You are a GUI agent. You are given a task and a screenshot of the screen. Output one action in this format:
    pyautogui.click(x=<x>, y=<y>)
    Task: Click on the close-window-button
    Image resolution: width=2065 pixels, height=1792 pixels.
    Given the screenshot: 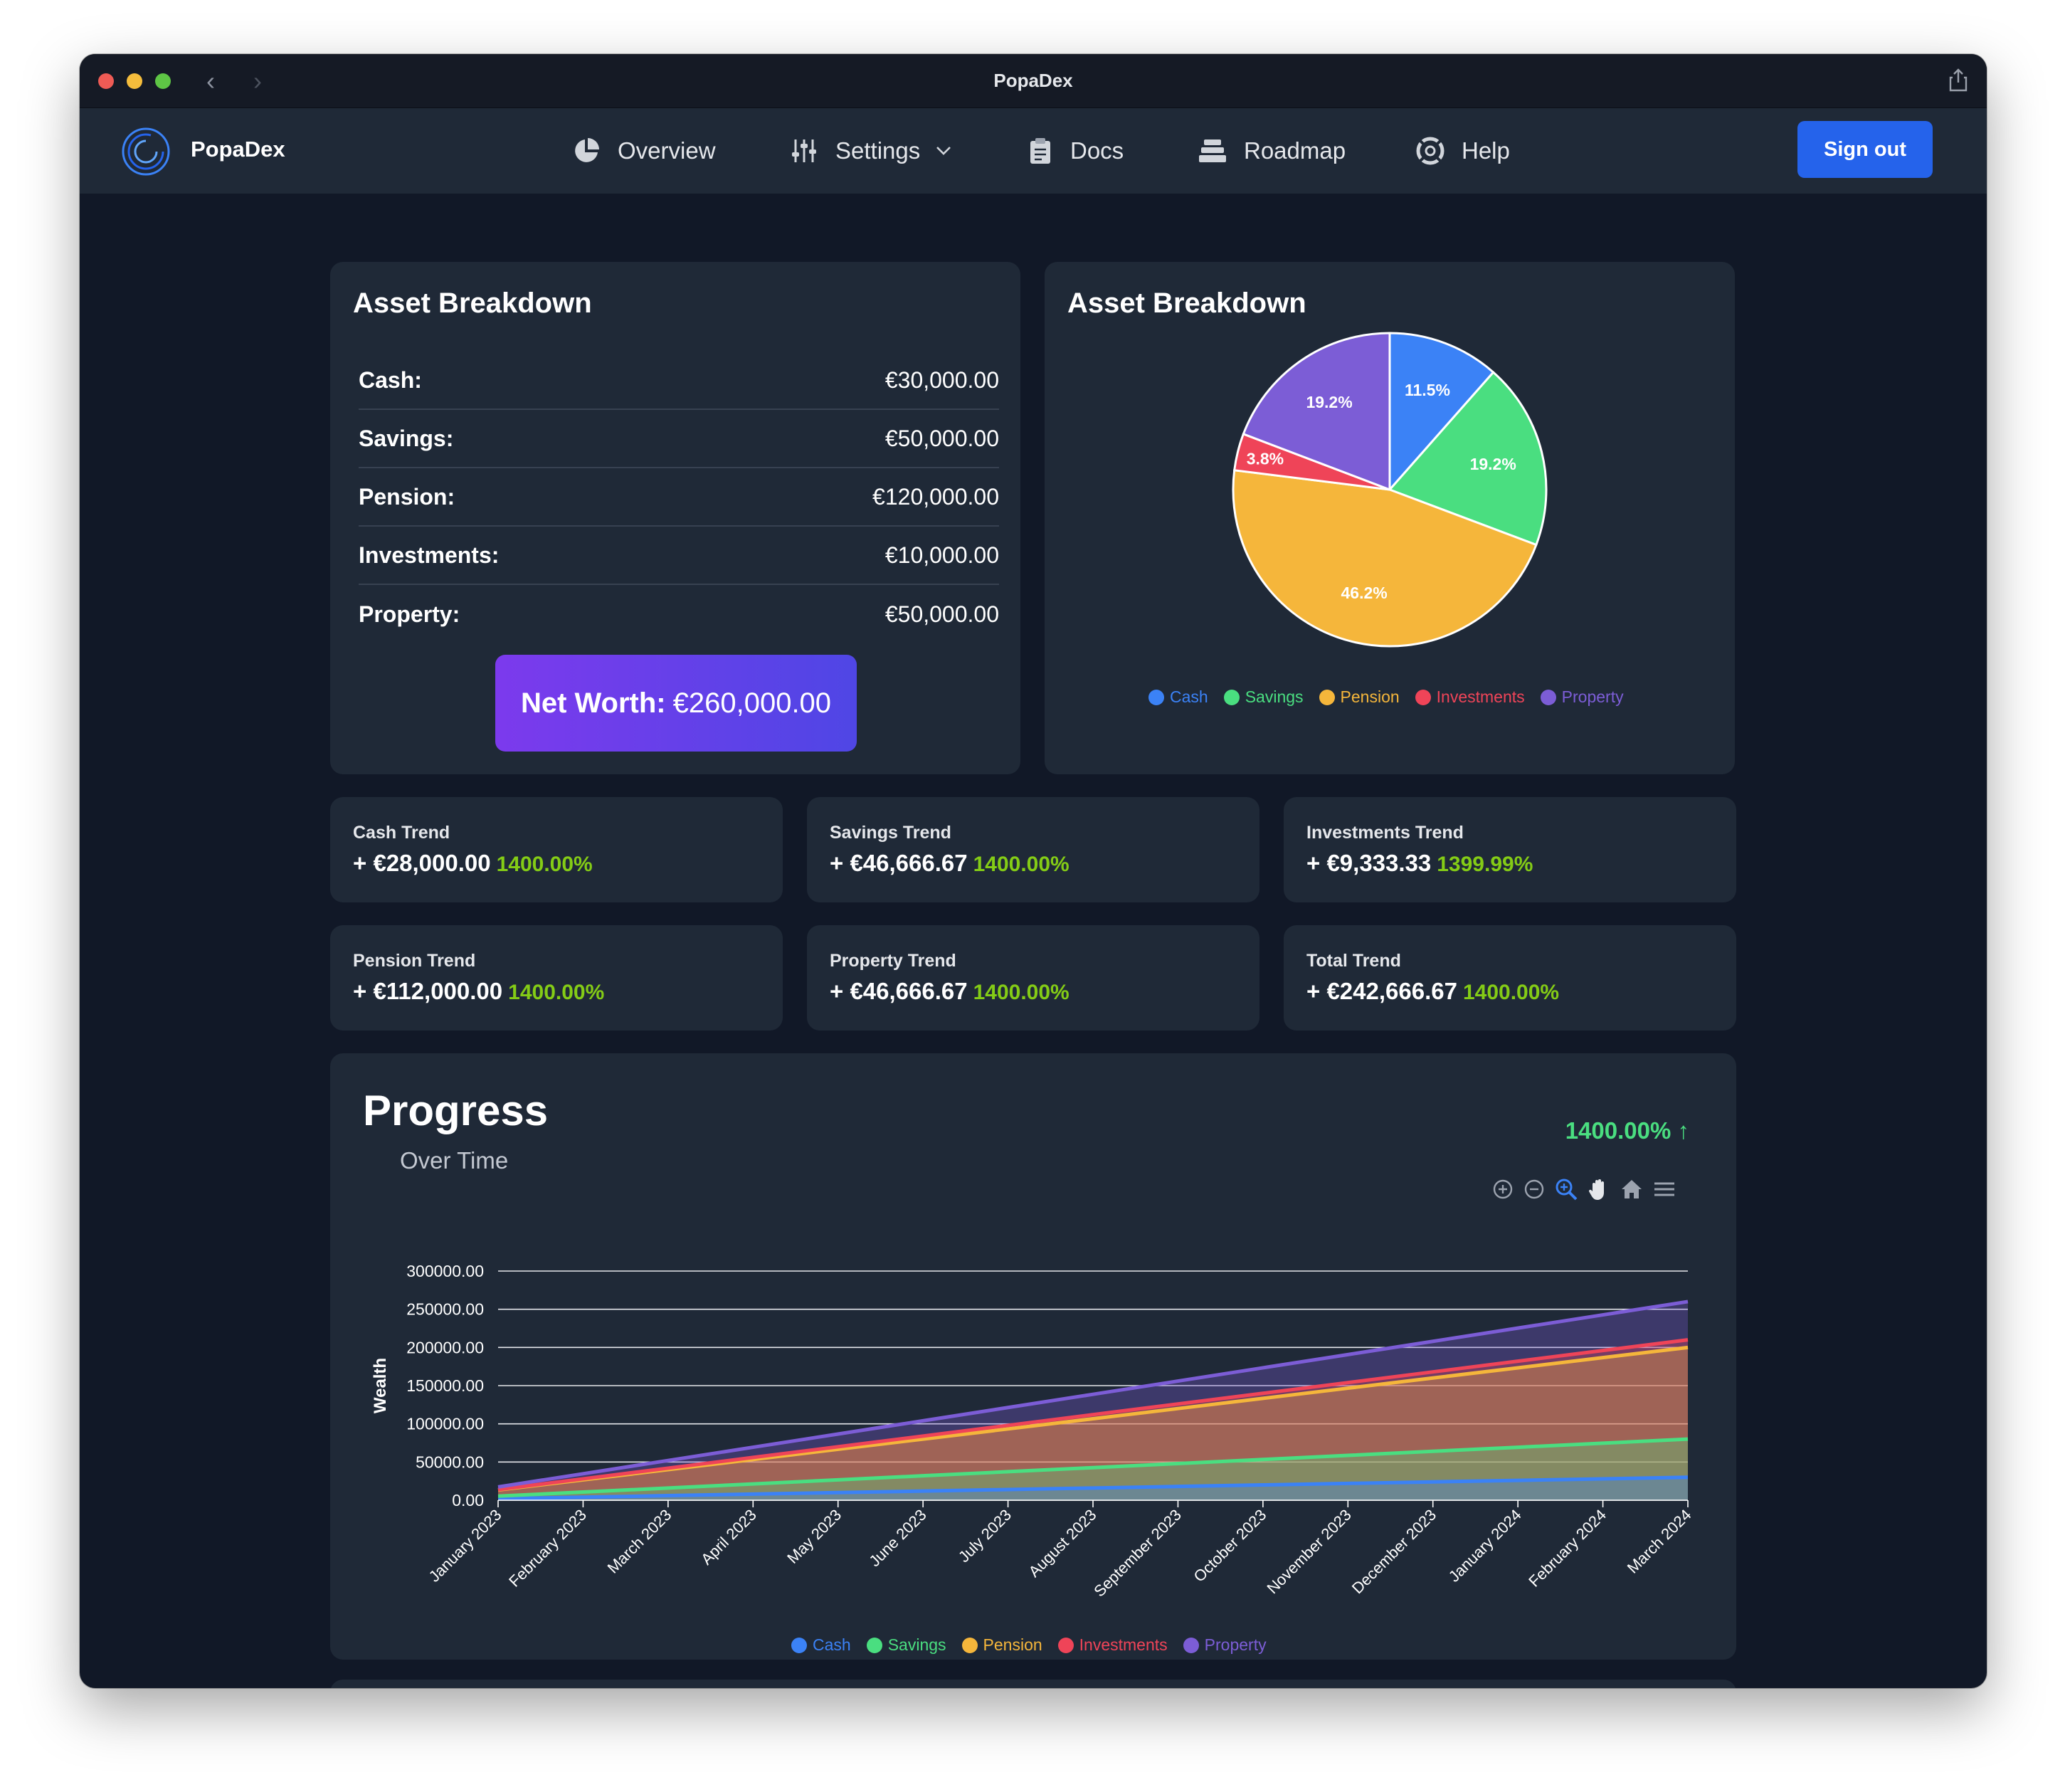 What is the action you would take?
    pyautogui.click(x=106, y=81)
    